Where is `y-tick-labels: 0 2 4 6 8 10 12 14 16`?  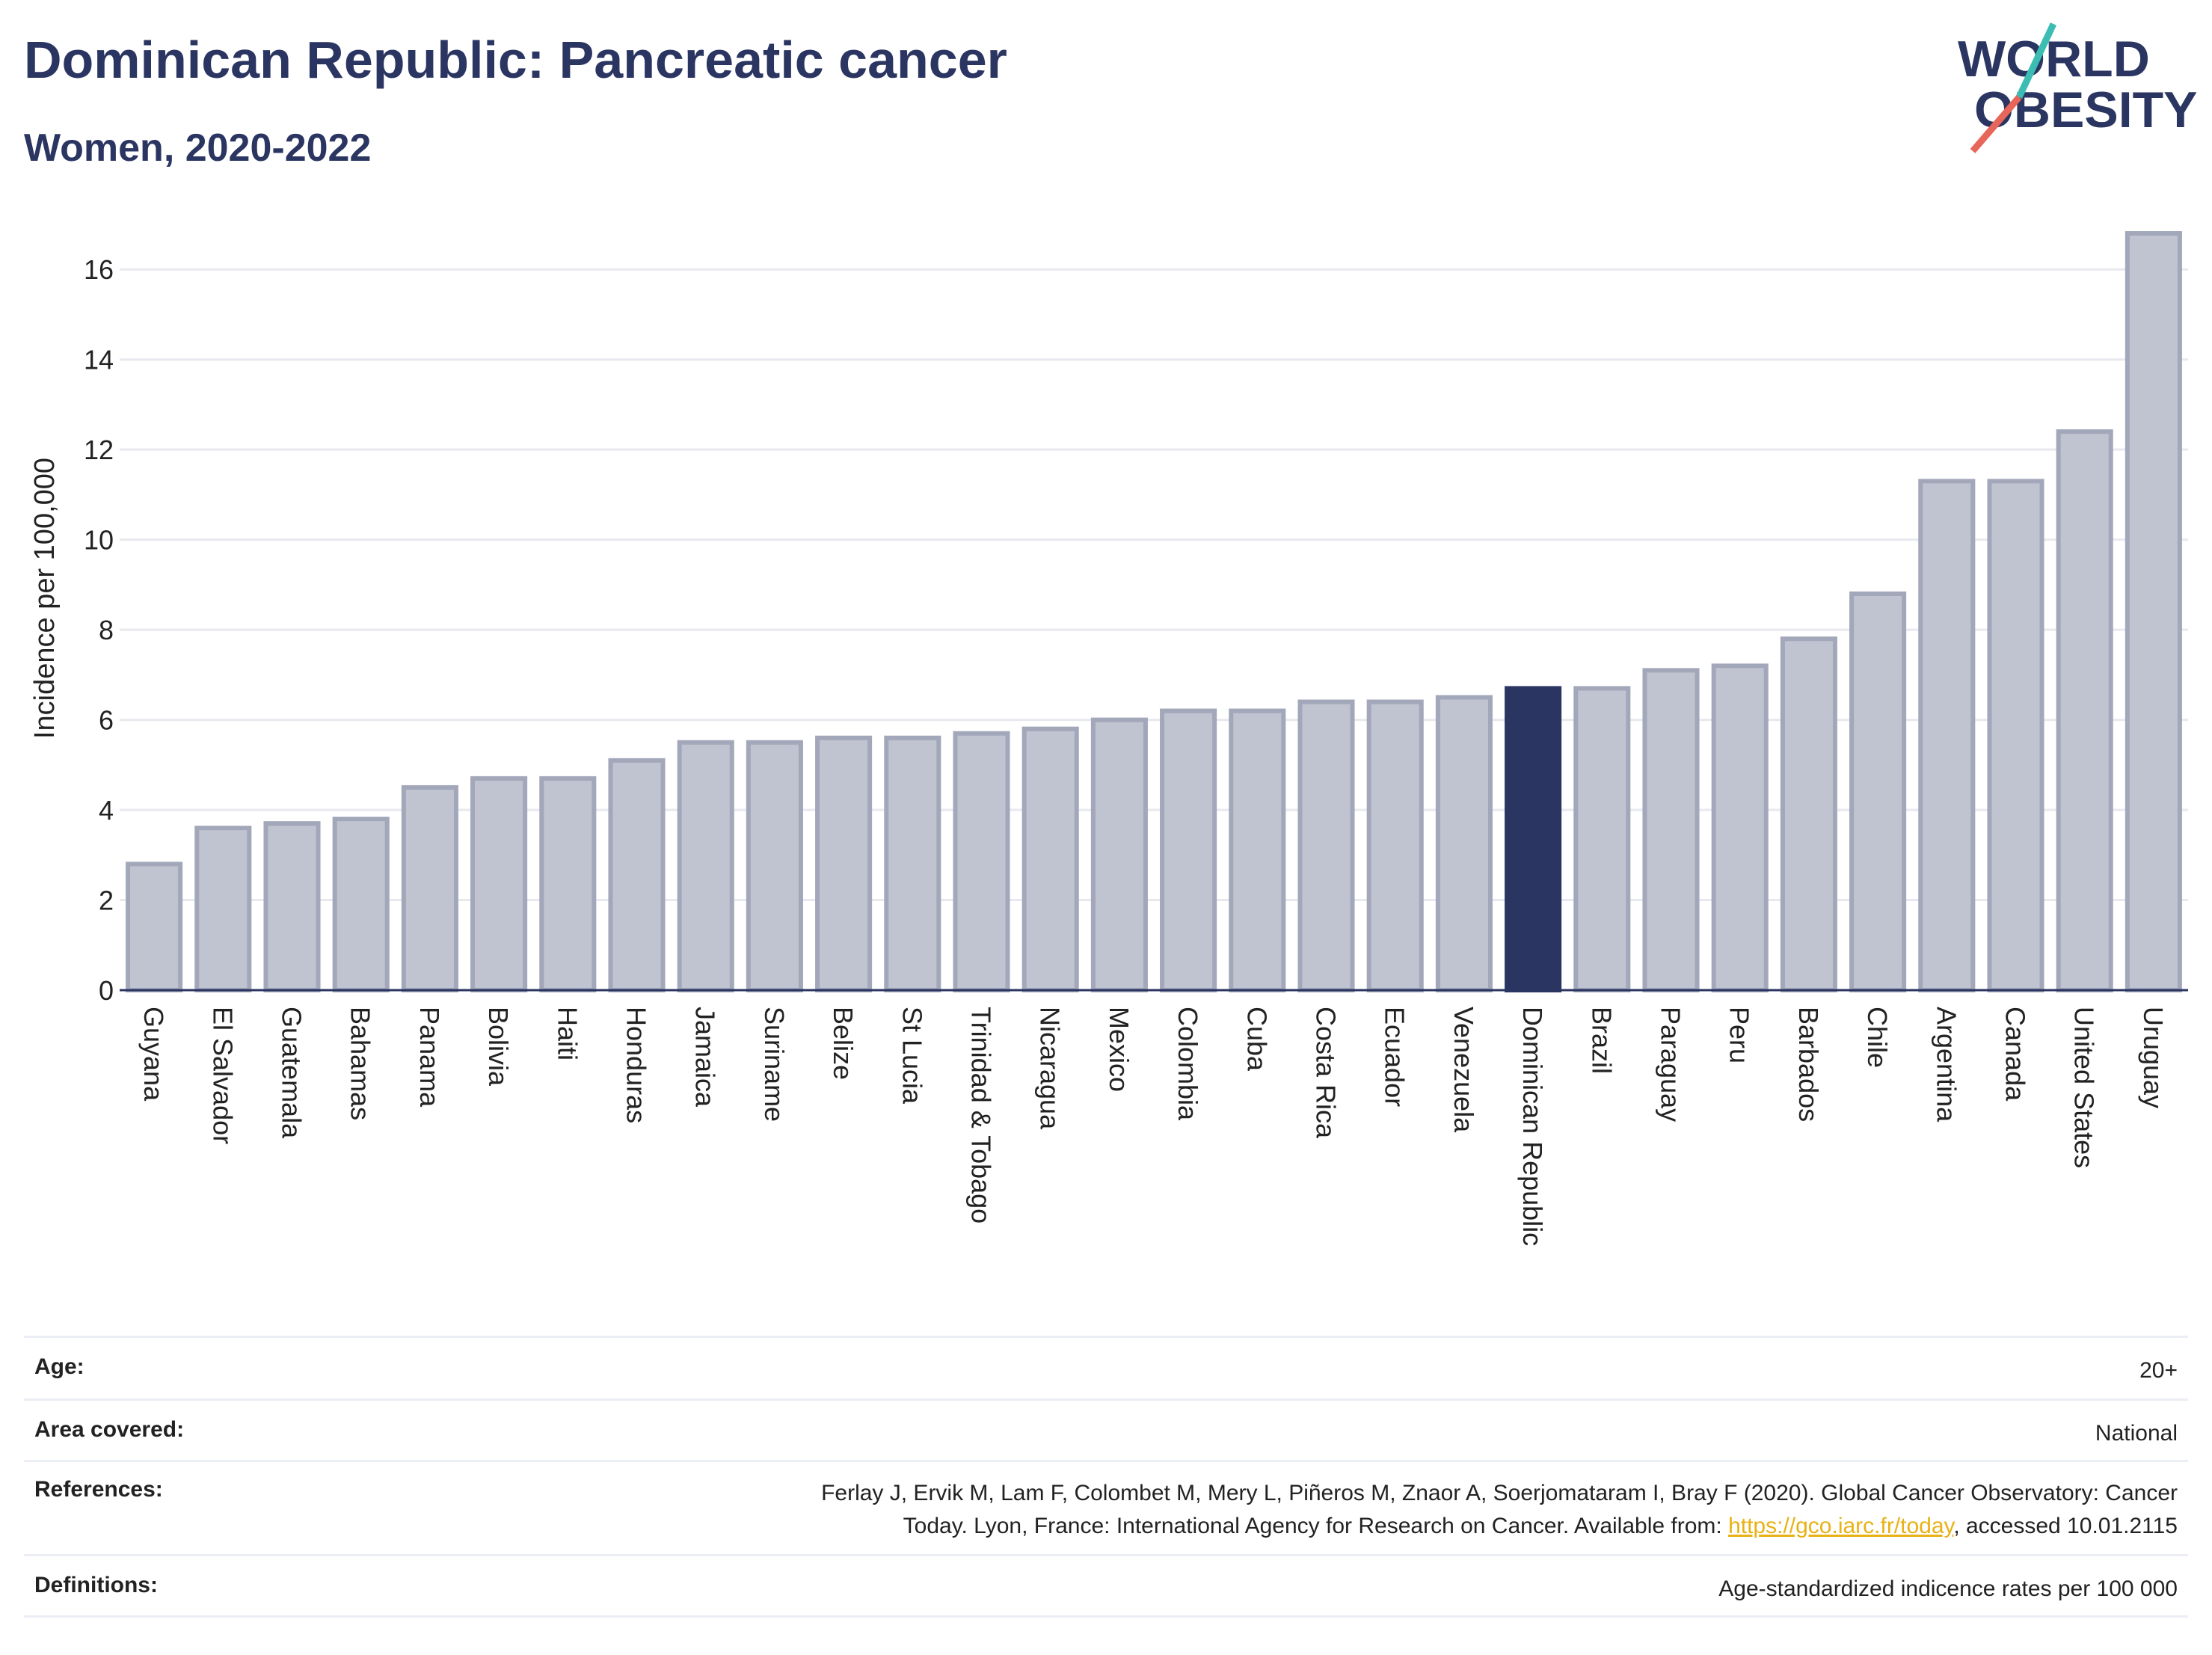
y-tick-labels: 0 2 4 6 8 10 12 14 16 is located at coordinates (99, 630).